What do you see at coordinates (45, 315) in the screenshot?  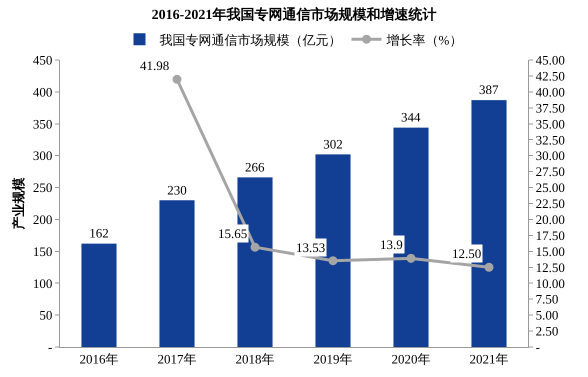 I see `y-tick-label: 50` at bounding box center [45, 315].